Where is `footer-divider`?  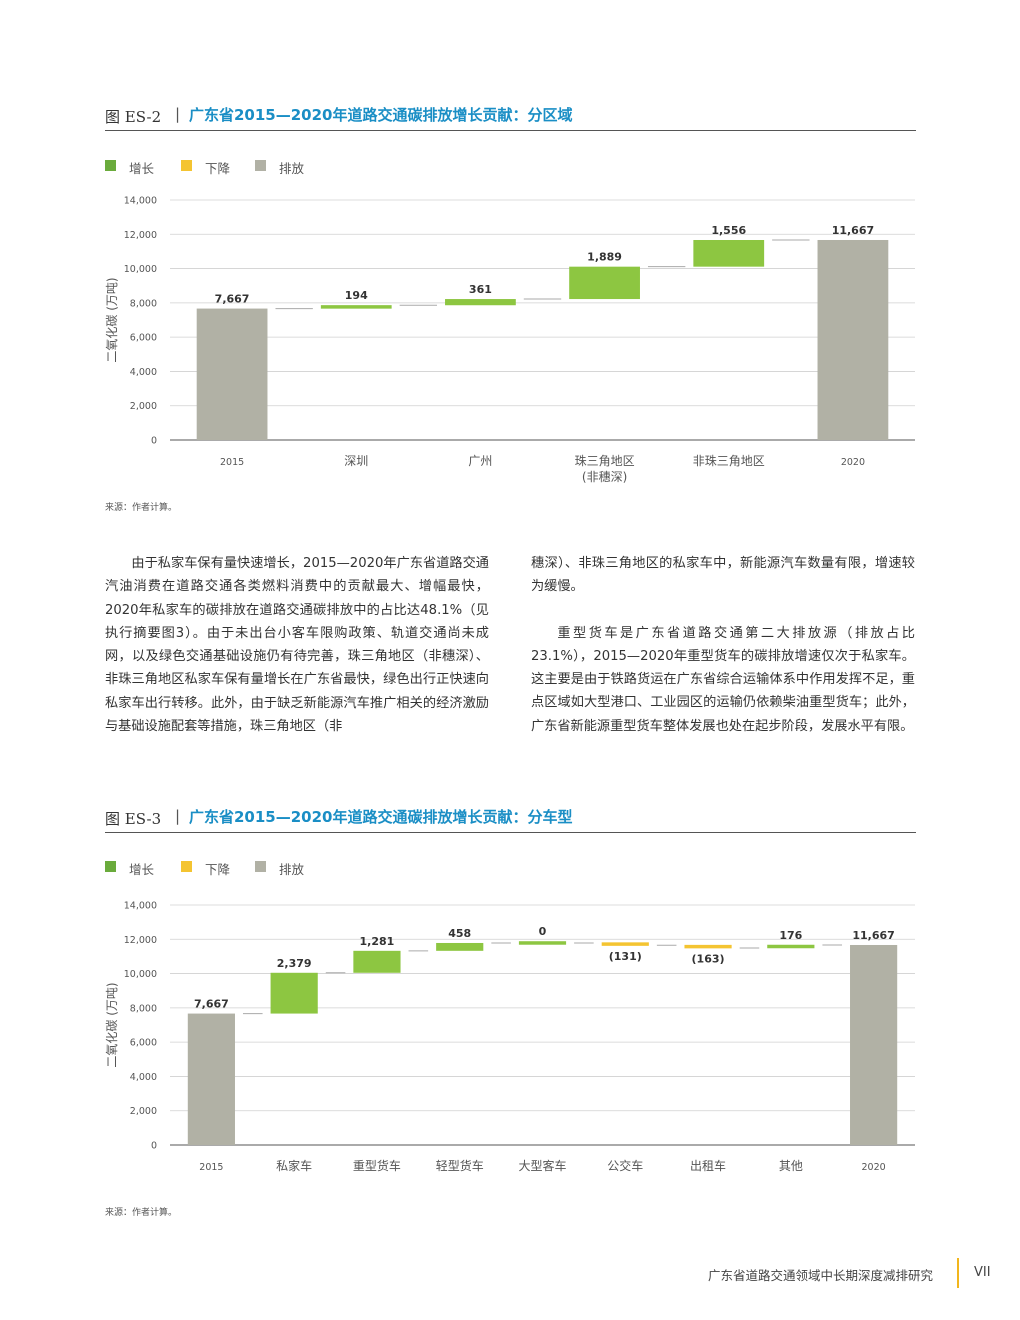 footer-divider is located at coordinates (958, 1273).